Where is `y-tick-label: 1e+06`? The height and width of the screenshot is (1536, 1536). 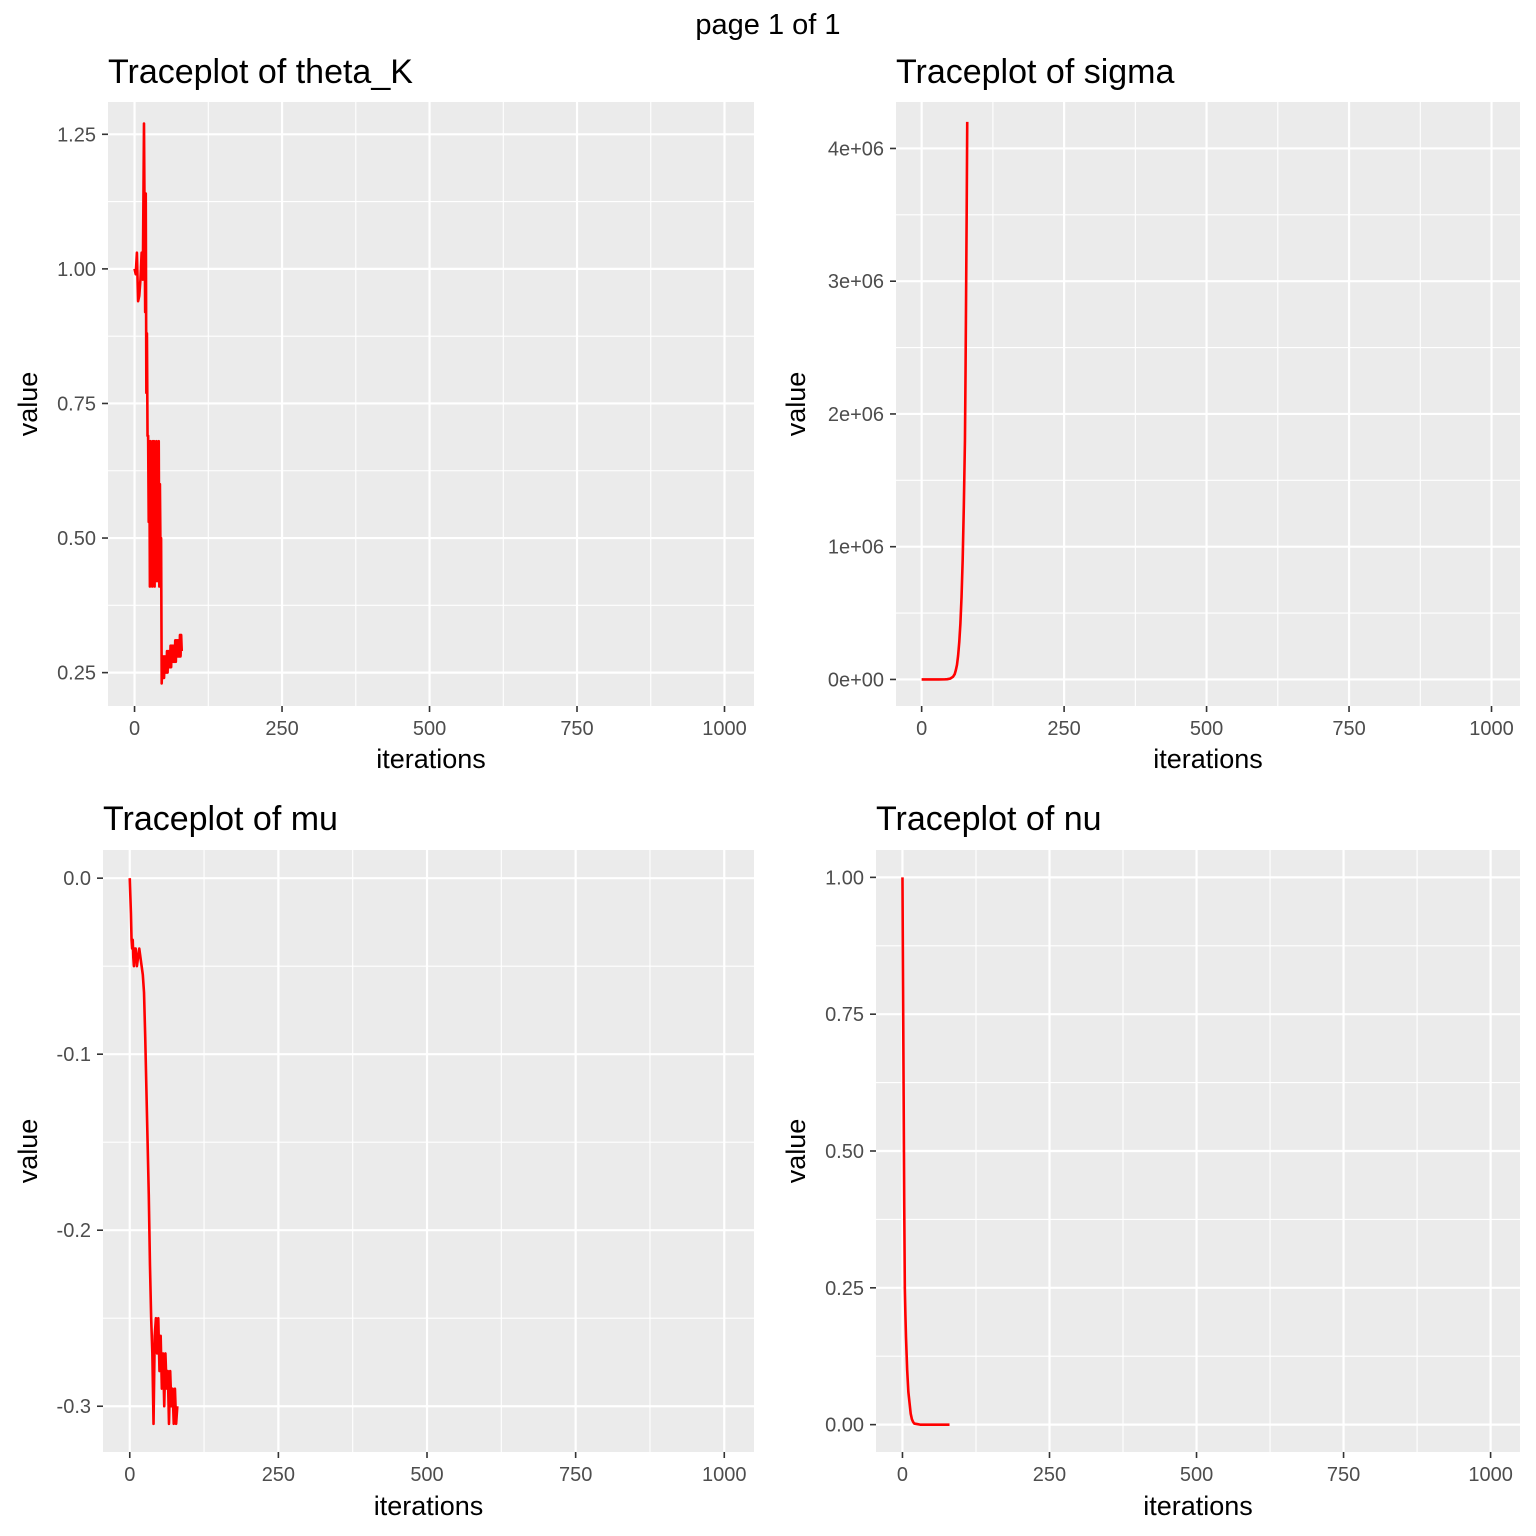 y-tick-label: 1e+06 is located at coordinates (856, 548).